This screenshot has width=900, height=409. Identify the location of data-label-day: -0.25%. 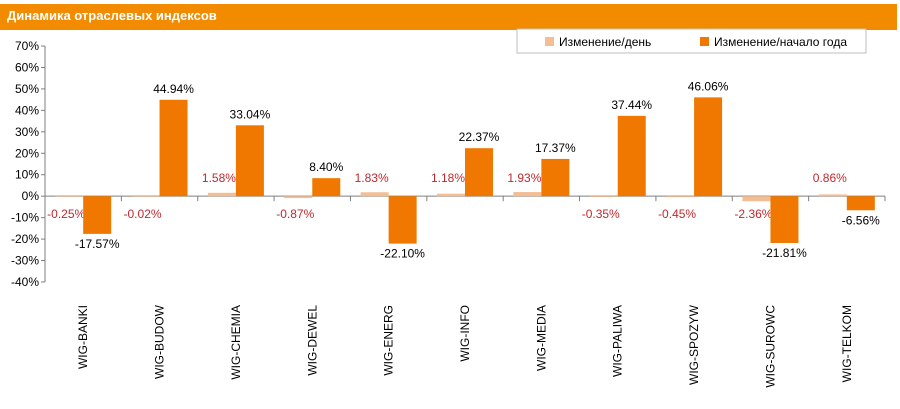
(66, 214).